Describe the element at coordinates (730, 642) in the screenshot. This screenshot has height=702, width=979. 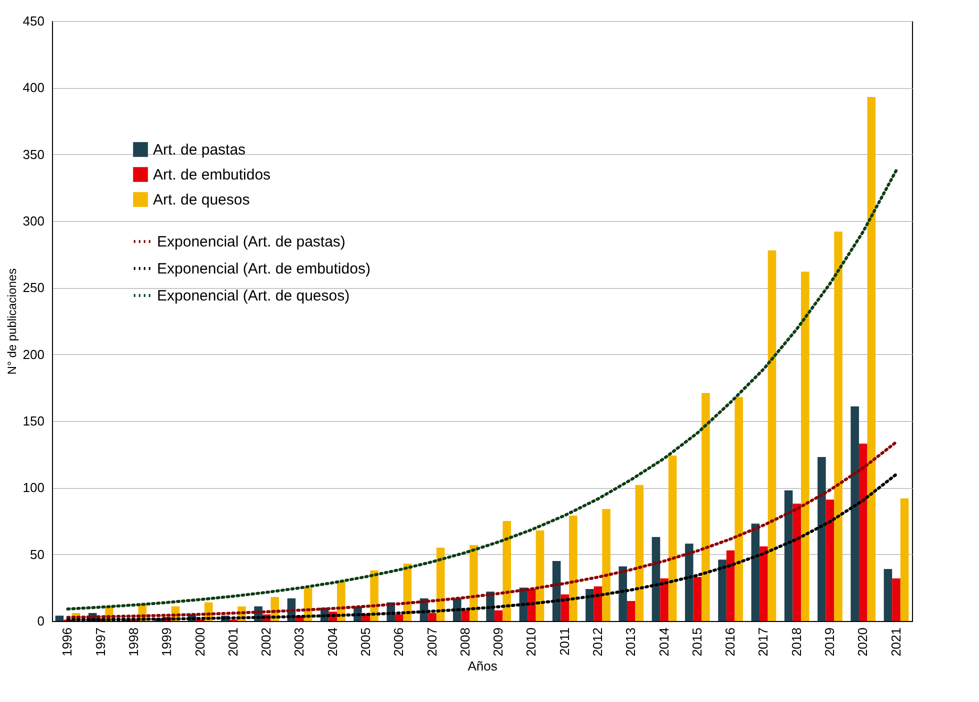
I see `x-tick-label: 2016` at that location.